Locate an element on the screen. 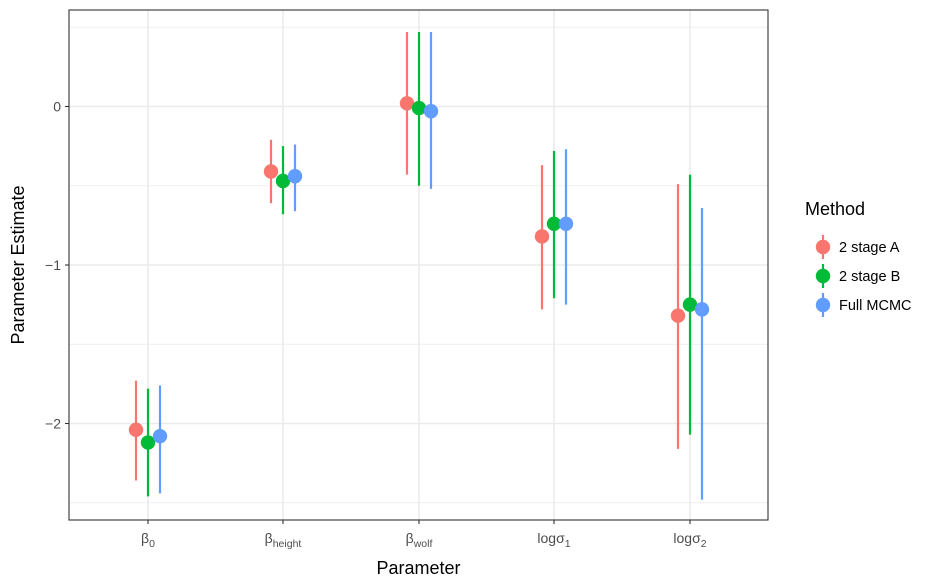 The width and height of the screenshot is (945, 581). legend-label: 2 stage A is located at coordinates (869, 248).